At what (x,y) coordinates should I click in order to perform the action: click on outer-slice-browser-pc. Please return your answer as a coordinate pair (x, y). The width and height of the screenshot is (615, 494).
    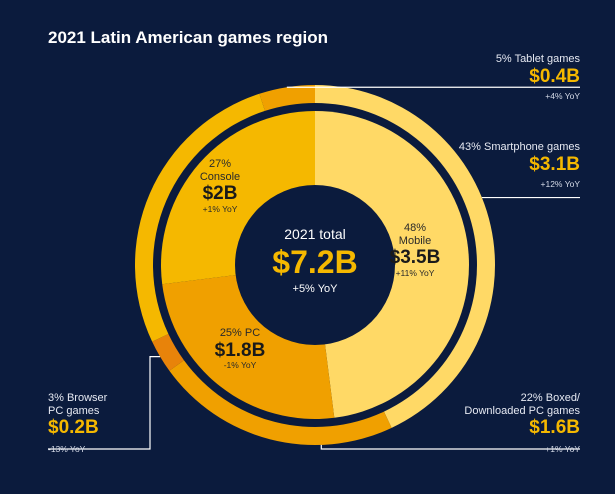
    Looking at the image, I should click on (168, 352).